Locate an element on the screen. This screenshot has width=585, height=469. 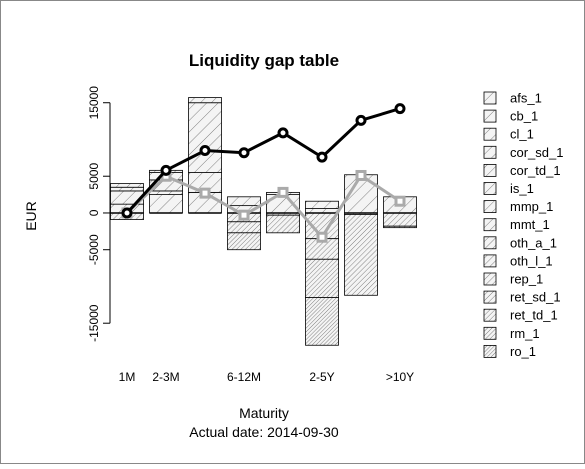
legend-label: rm_1 is located at coordinates (525, 333).